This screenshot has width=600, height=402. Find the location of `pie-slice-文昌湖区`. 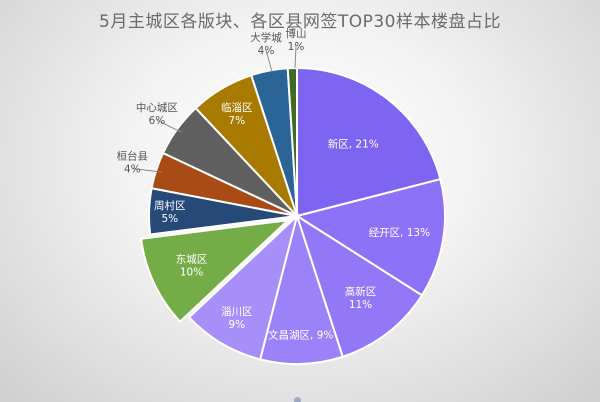

pie-slice-文昌湖区 is located at coordinates (301, 288).